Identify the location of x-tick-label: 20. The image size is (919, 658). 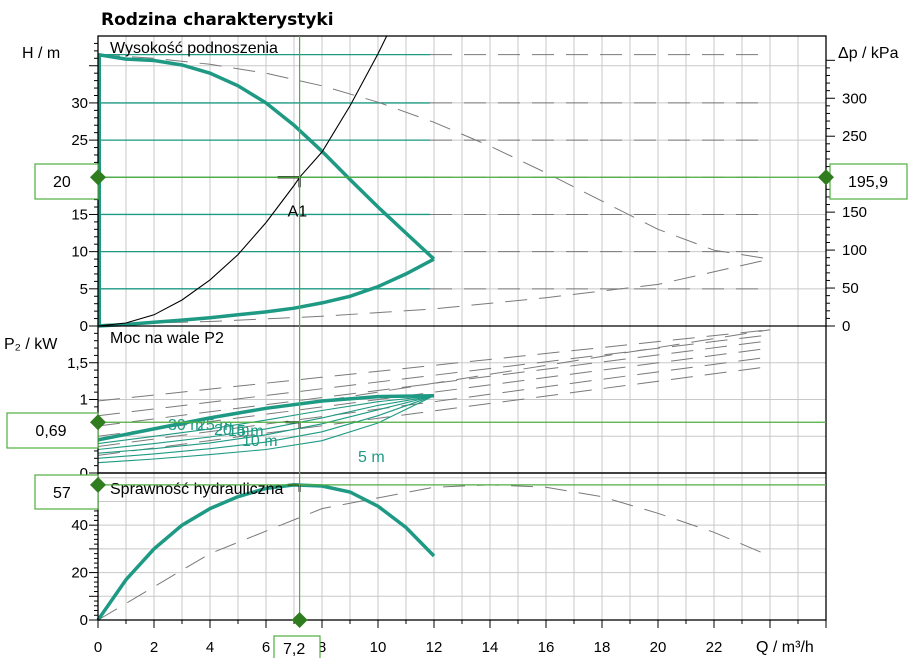
(658, 647).